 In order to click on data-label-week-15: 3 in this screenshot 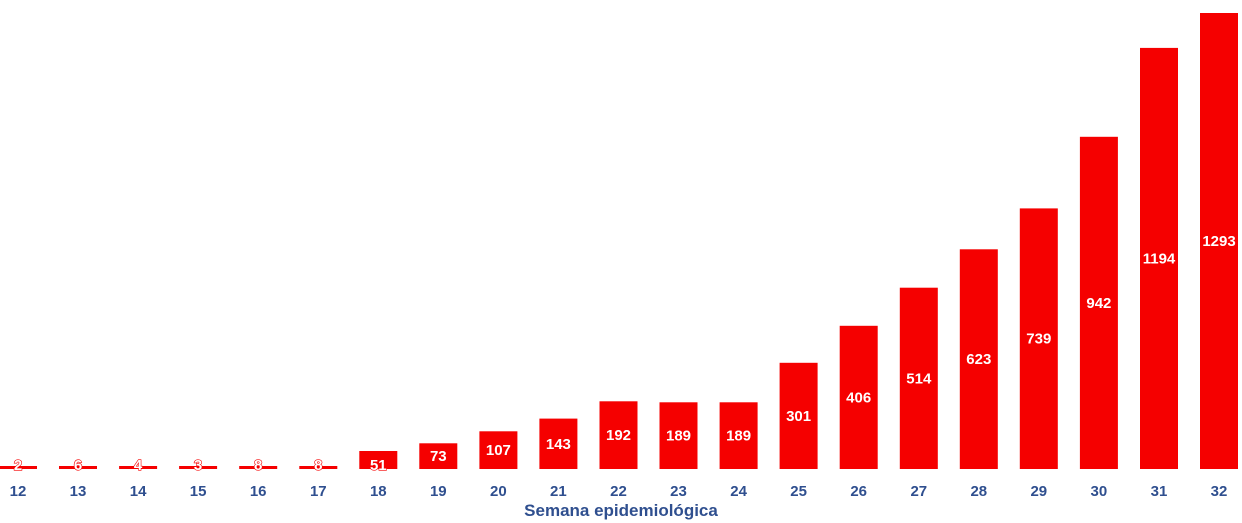, I will do `click(198, 465)`.